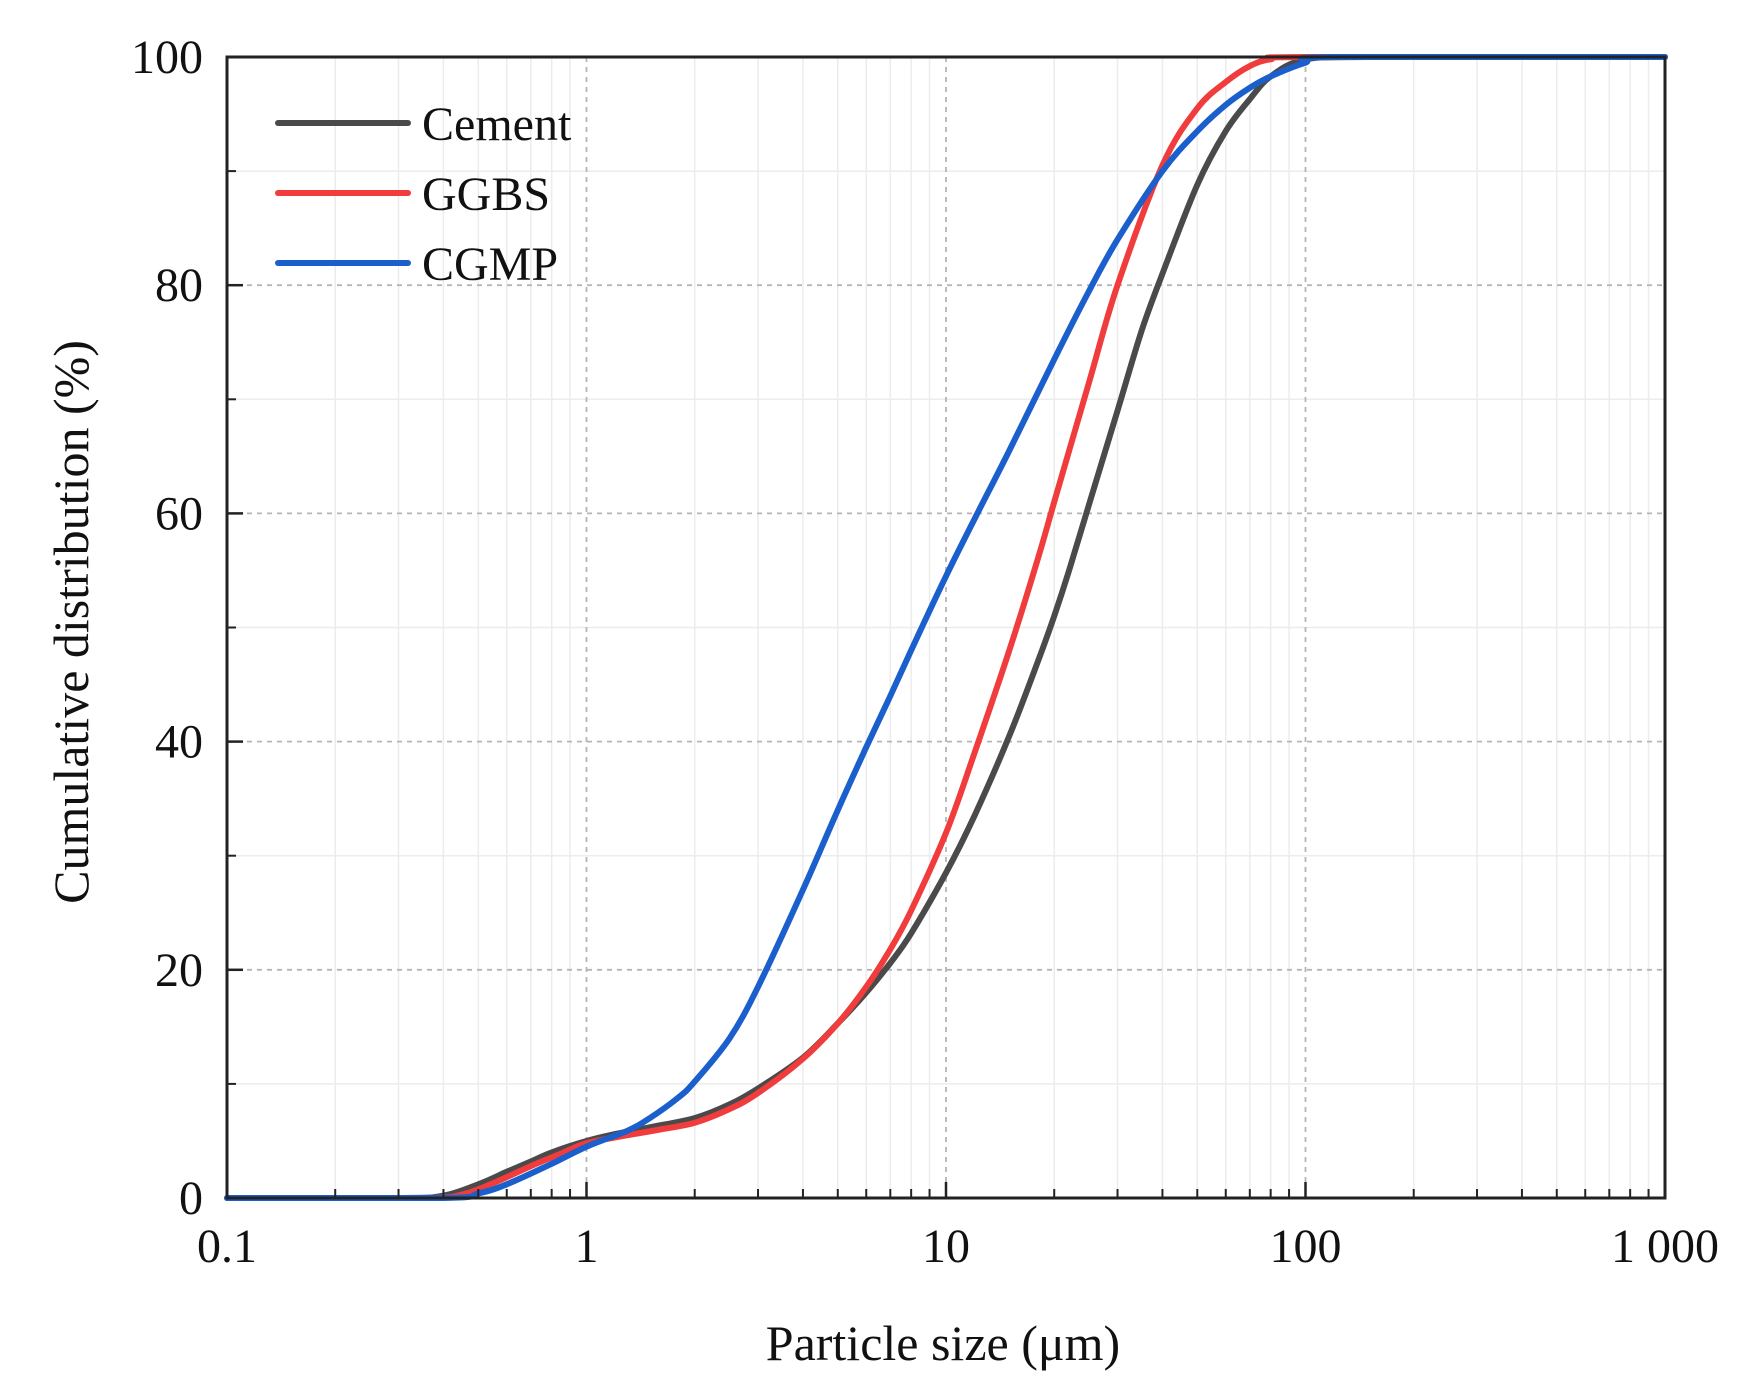  I want to click on legend-label-ggbs: GGBS, so click(486, 194).